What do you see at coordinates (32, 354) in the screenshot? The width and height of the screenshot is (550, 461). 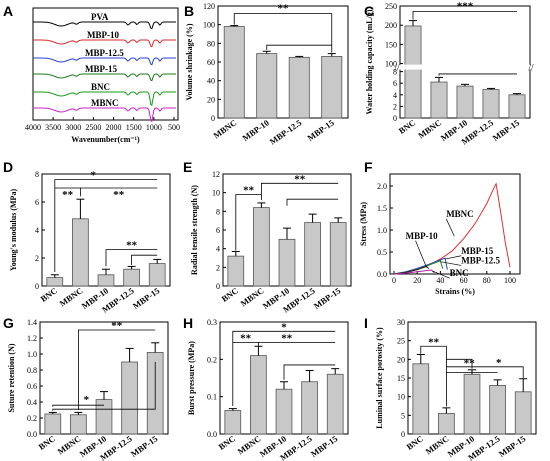 I see `y-tick-label: 1.0` at bounding box center [32, 354].